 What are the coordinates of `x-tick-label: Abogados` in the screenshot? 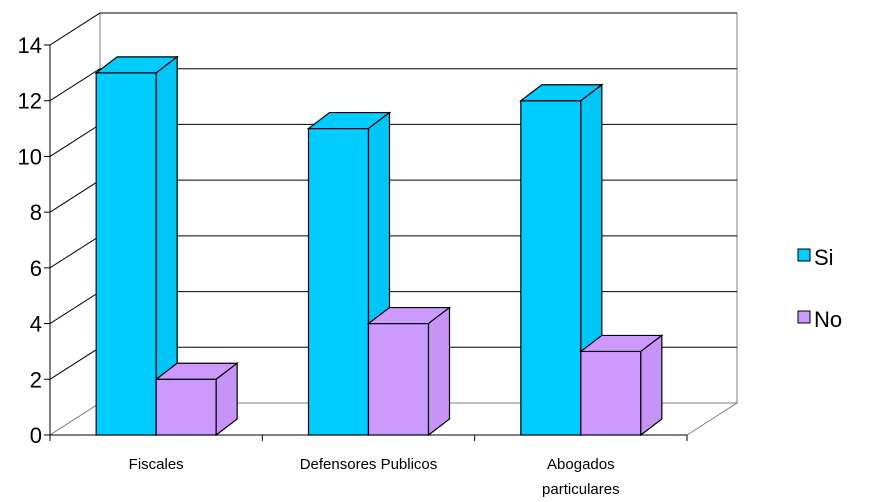 It's located at (581, 464).